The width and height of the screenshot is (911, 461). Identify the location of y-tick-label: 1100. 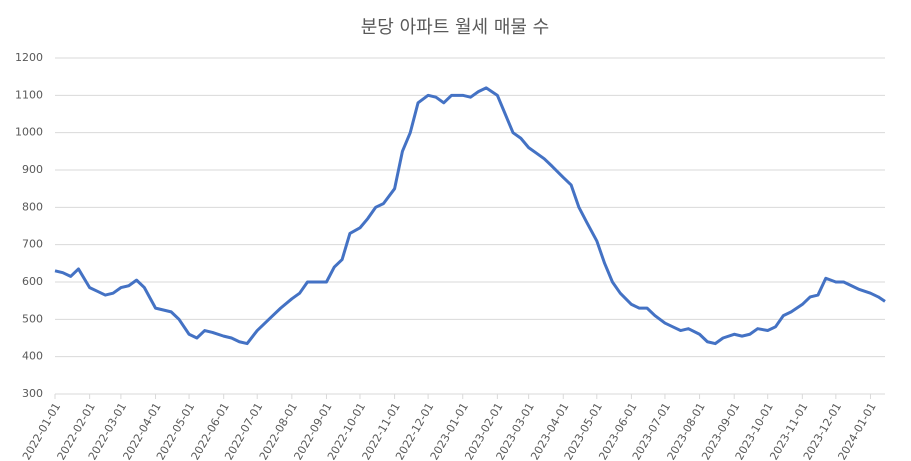
(29, 94).